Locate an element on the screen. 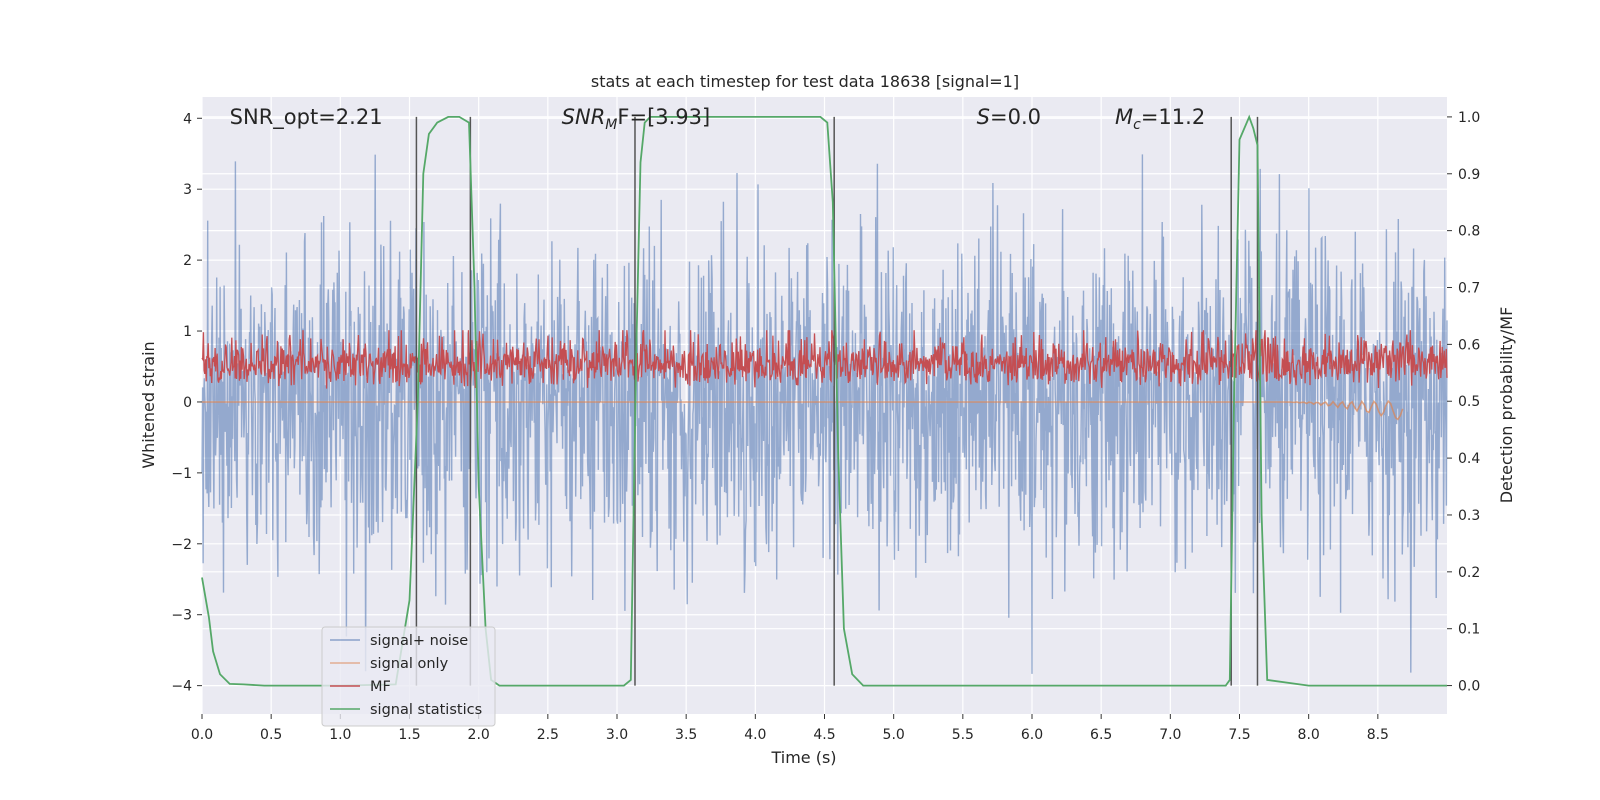 This screenshot has height=800, width=1600. y-axis-right-label: Detection probability/MF is located at coordinates (1506, 405).